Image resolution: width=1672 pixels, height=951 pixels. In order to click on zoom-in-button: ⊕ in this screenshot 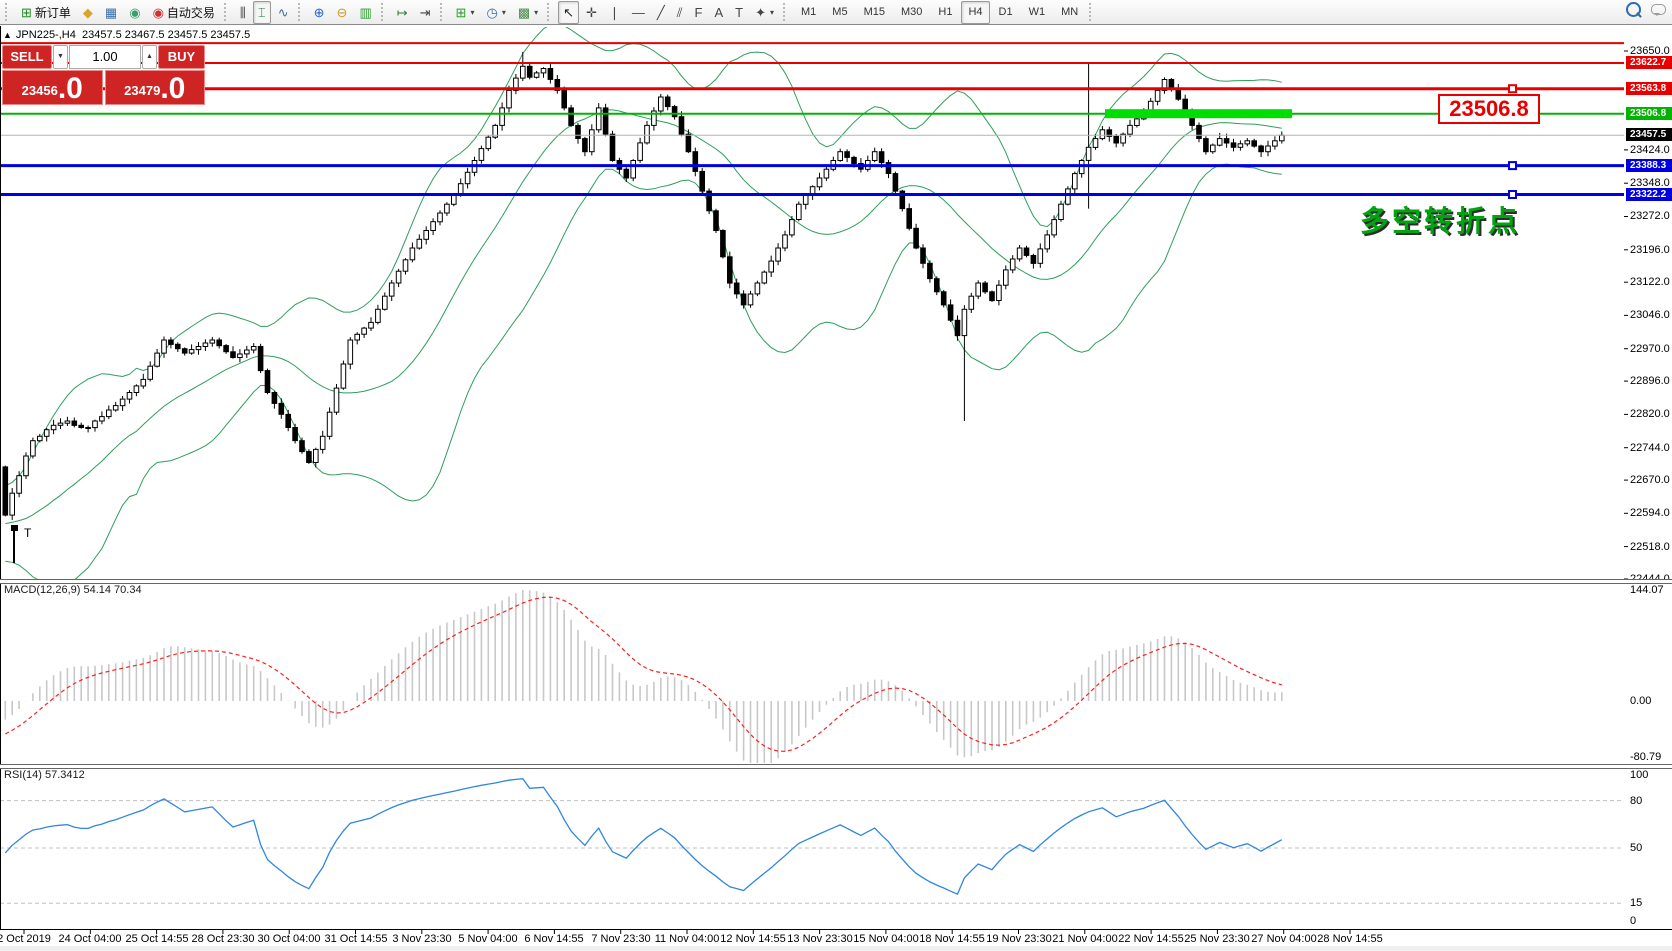, I will do `click(319, 12)`.